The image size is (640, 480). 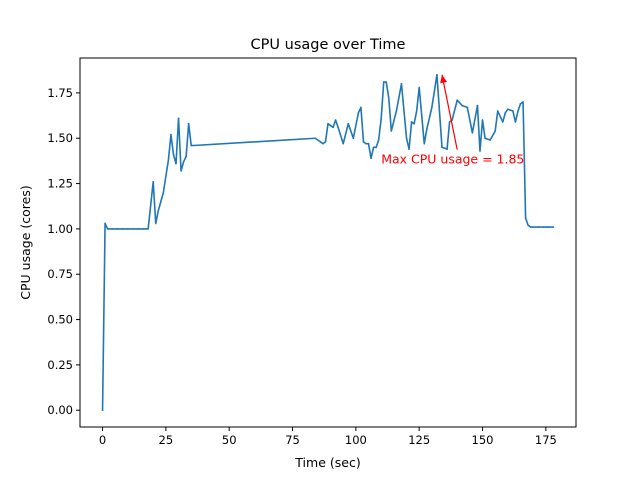 What do you see at coordinates (60, 320) in the screenshot?
I see `y-tick-label: 0.50` at bounding box center [60, 320].